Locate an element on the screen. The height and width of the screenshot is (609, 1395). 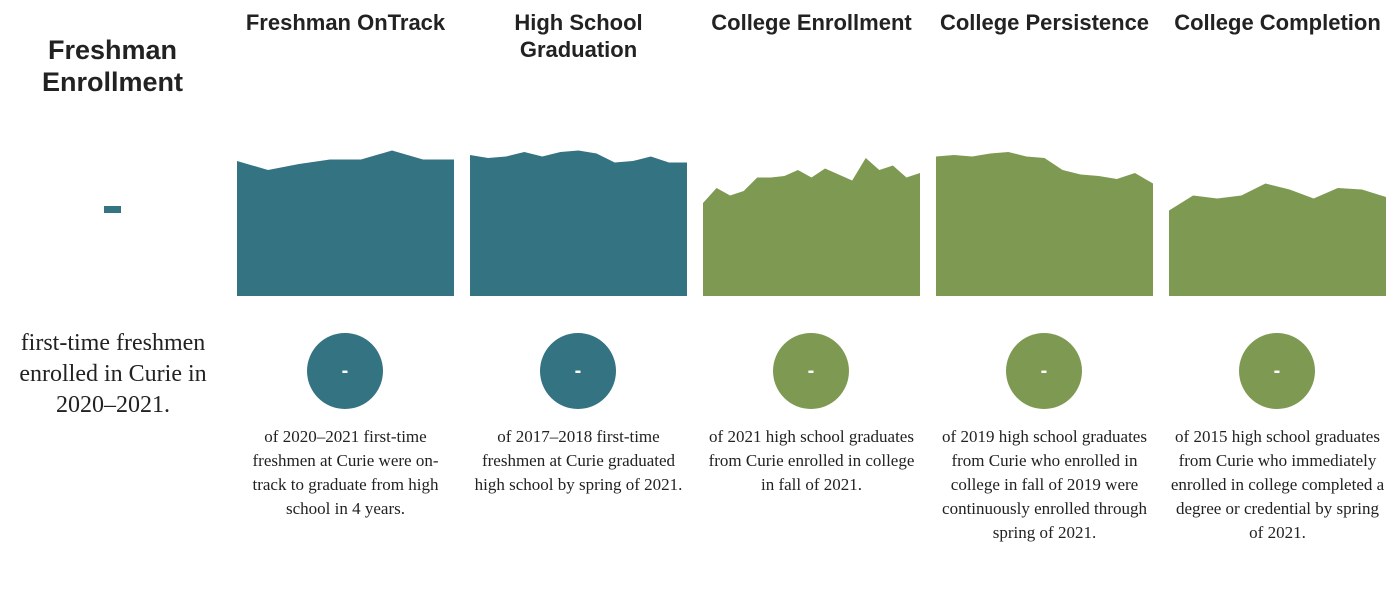
high-school-graduation-value: - is located at coordinates (578, 370).